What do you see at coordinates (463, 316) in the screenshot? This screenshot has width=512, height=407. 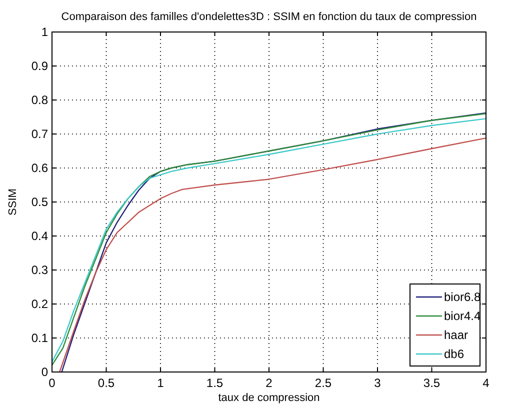 I see `legend-label: bior4.4` at bounding box center [463, 316].